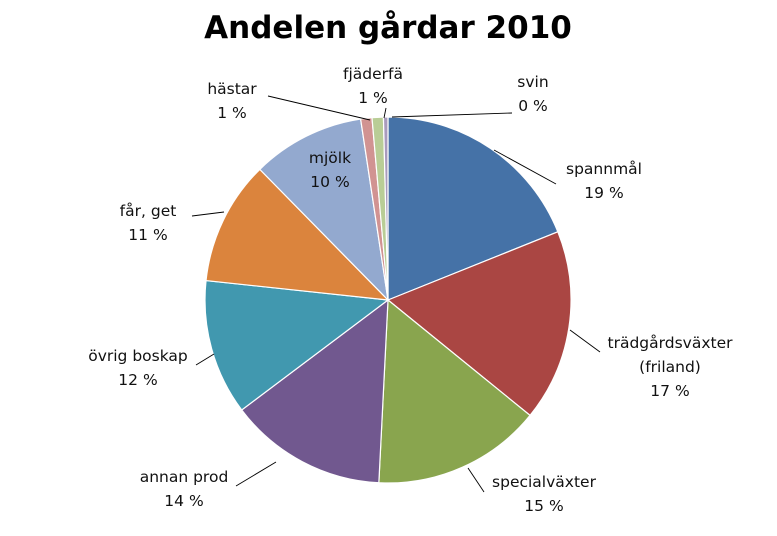 The image size is (777, 536). What do you see at coordinates (183, 501) in the screenshot?
I see `slice-value-label: 14 %` at bounding box center [183, 501].